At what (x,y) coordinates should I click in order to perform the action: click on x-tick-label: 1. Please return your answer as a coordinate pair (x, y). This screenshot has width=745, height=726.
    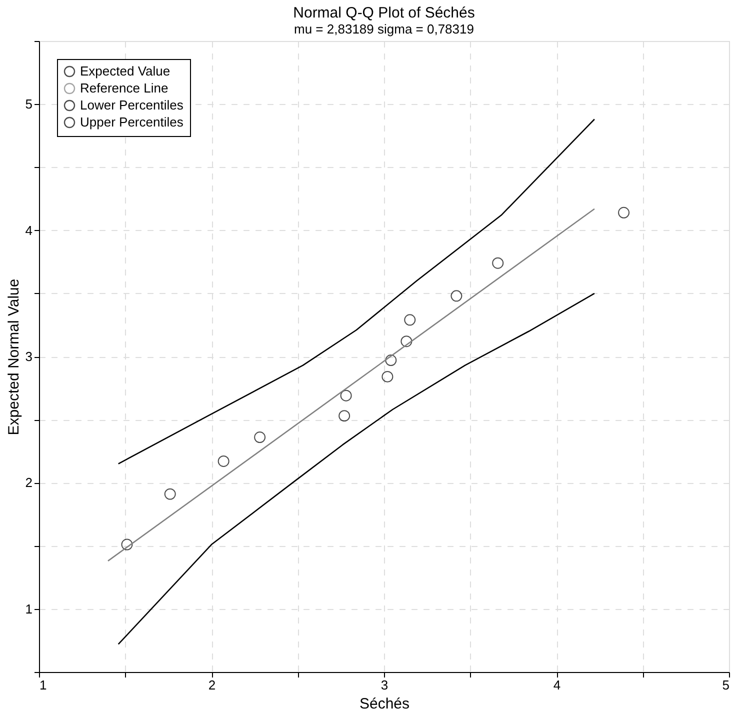
    Looking at the image, I should click on (43, 685).